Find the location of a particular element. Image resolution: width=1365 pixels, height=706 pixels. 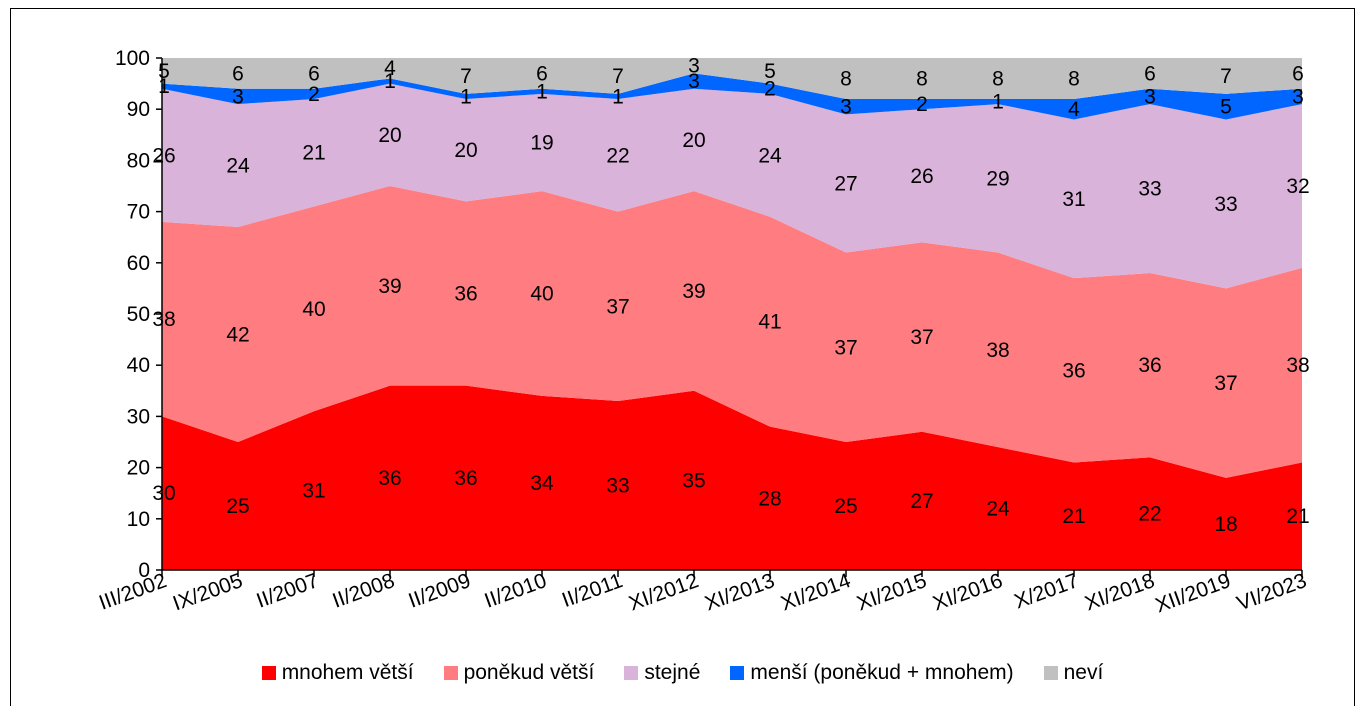

x-tick-label: III/2002 is located at coordinates (133, 592).